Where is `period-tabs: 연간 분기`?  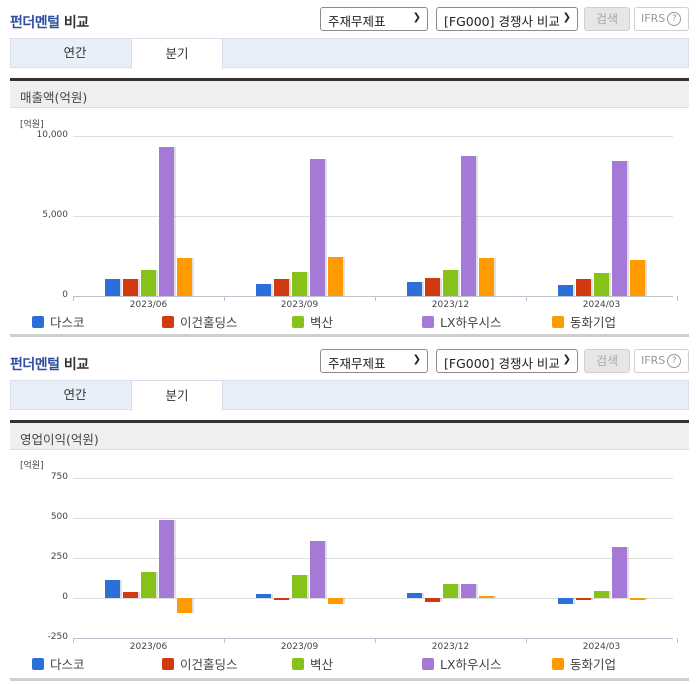 period-tabs: 연간 분기 is located at coordinates (349, 53).